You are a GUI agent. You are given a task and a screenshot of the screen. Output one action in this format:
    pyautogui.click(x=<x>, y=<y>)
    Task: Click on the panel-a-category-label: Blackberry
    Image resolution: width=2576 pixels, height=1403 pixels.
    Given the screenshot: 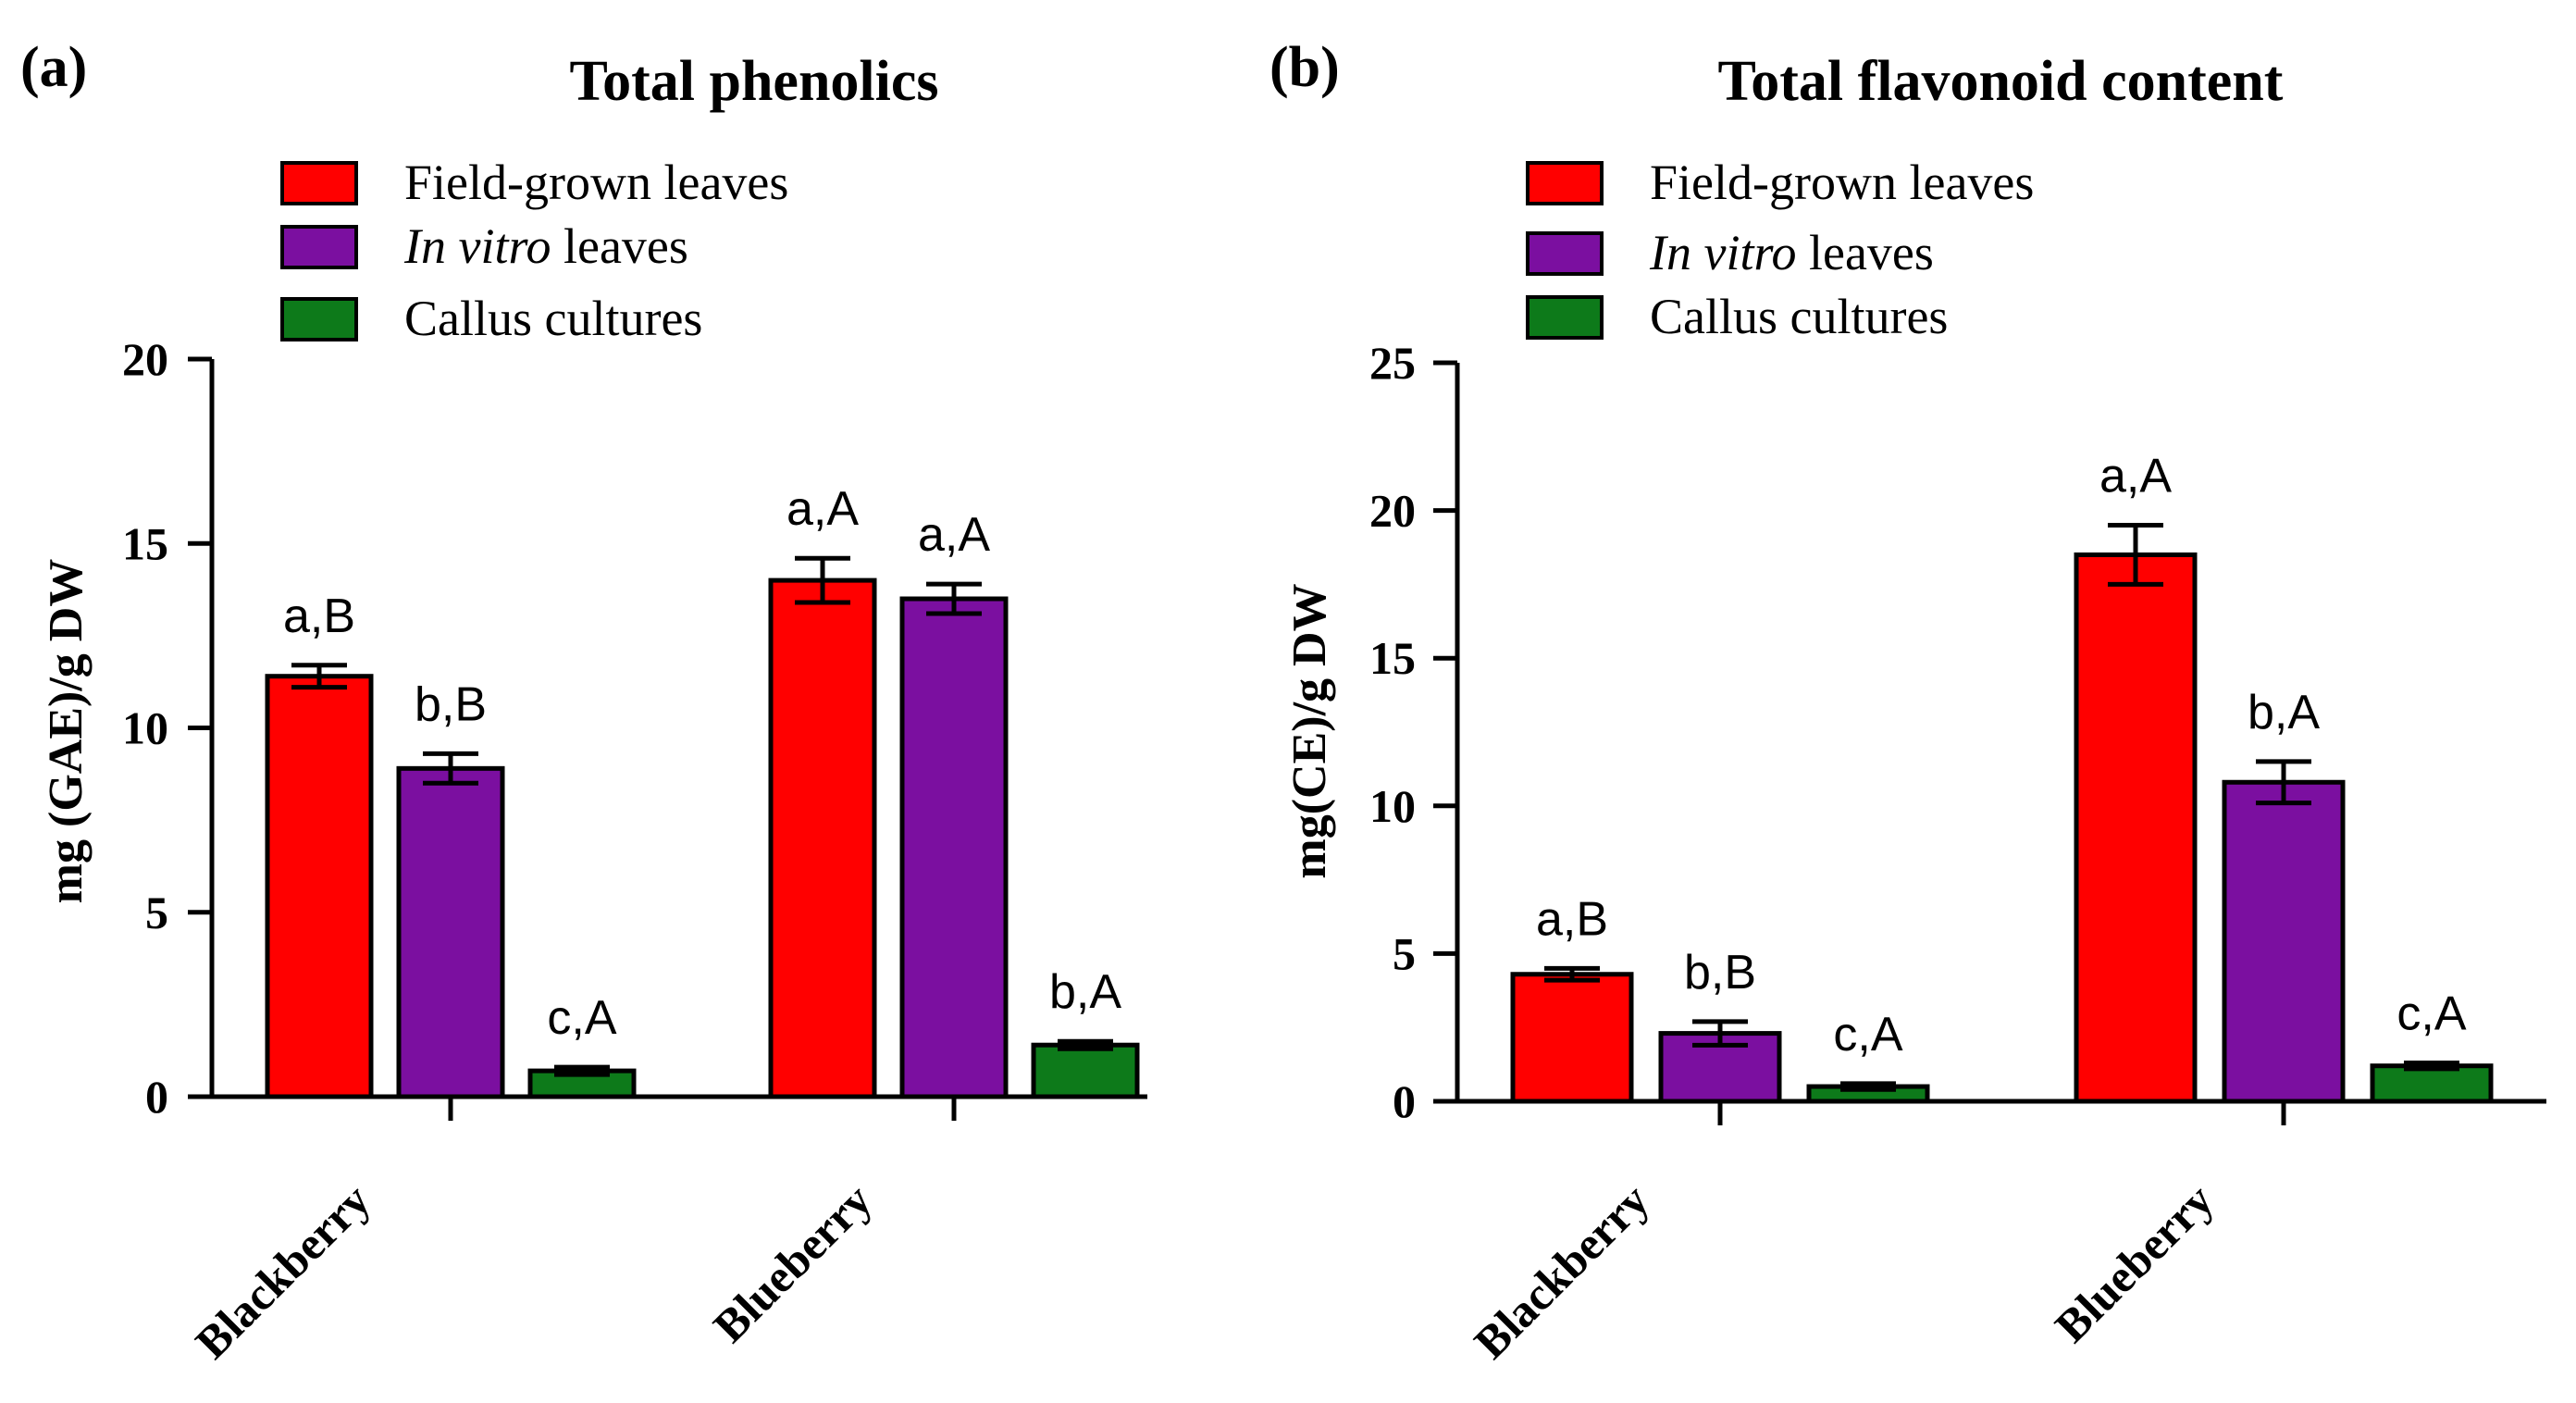 What is the action you would take?
    pyautogui.click(x=282, y=1270)
    